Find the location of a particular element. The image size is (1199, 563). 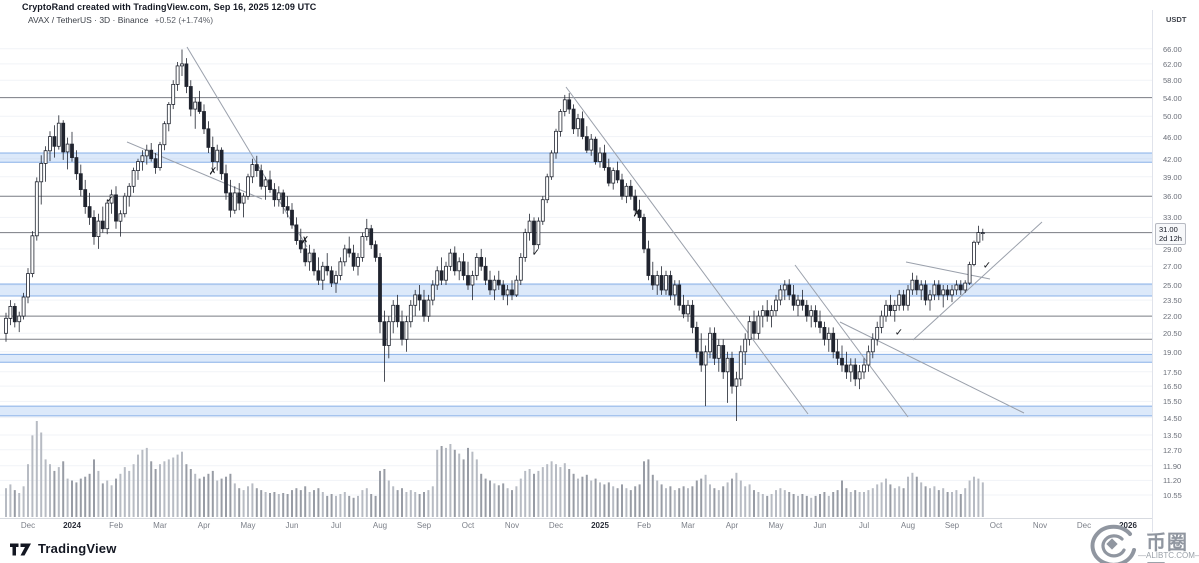

price-tick-22.00: 22.00 is located at coordinates (1172, 316).